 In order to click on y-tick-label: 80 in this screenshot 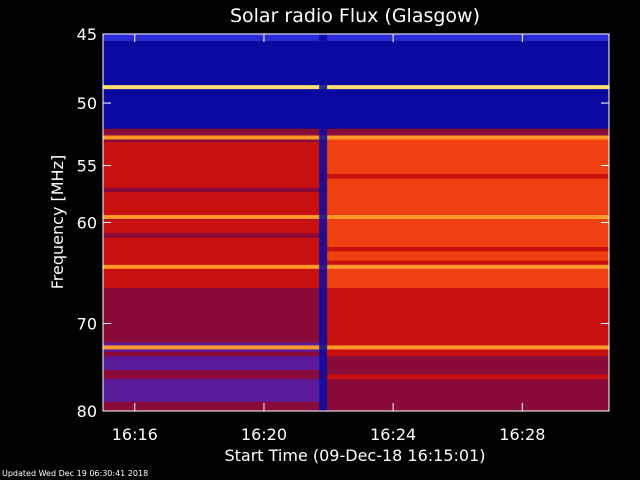, I will do `click(87, 411)`.